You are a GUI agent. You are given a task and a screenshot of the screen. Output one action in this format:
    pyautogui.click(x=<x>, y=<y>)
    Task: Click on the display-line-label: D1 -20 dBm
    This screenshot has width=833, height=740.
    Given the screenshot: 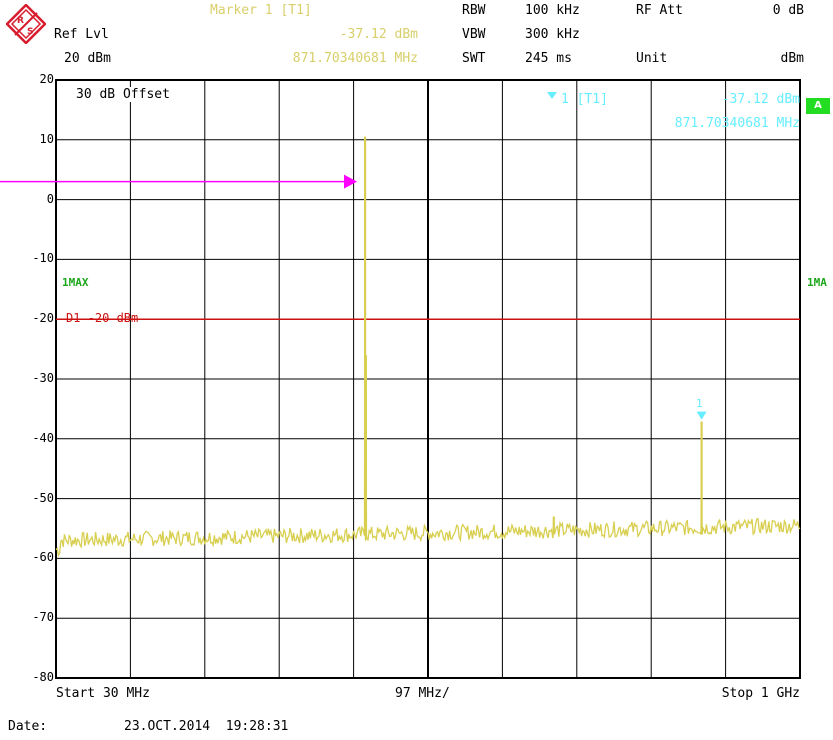 What is the action you would take?
    pyautogui.click(x=102, y=318)
    